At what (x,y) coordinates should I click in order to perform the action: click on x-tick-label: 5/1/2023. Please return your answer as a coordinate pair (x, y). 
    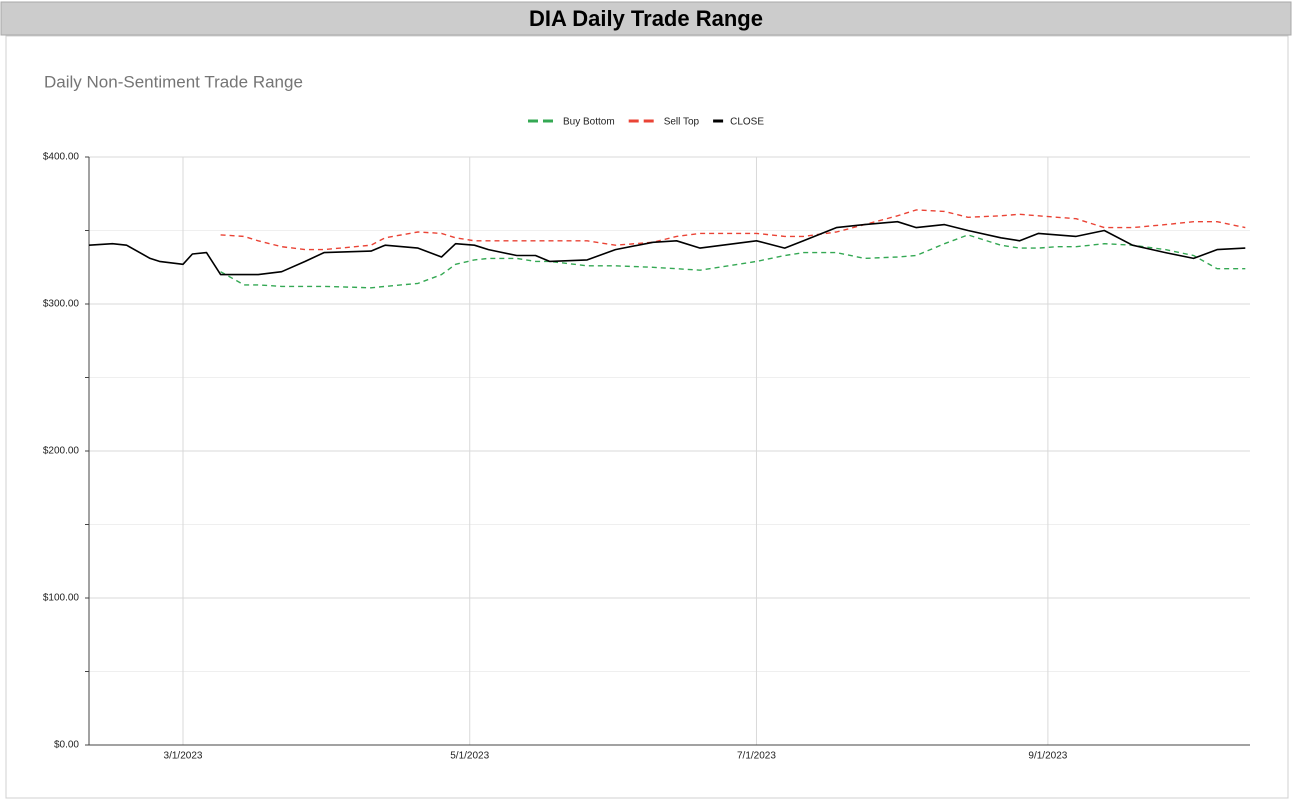
    Looking at the image, I should click on (469, 756).